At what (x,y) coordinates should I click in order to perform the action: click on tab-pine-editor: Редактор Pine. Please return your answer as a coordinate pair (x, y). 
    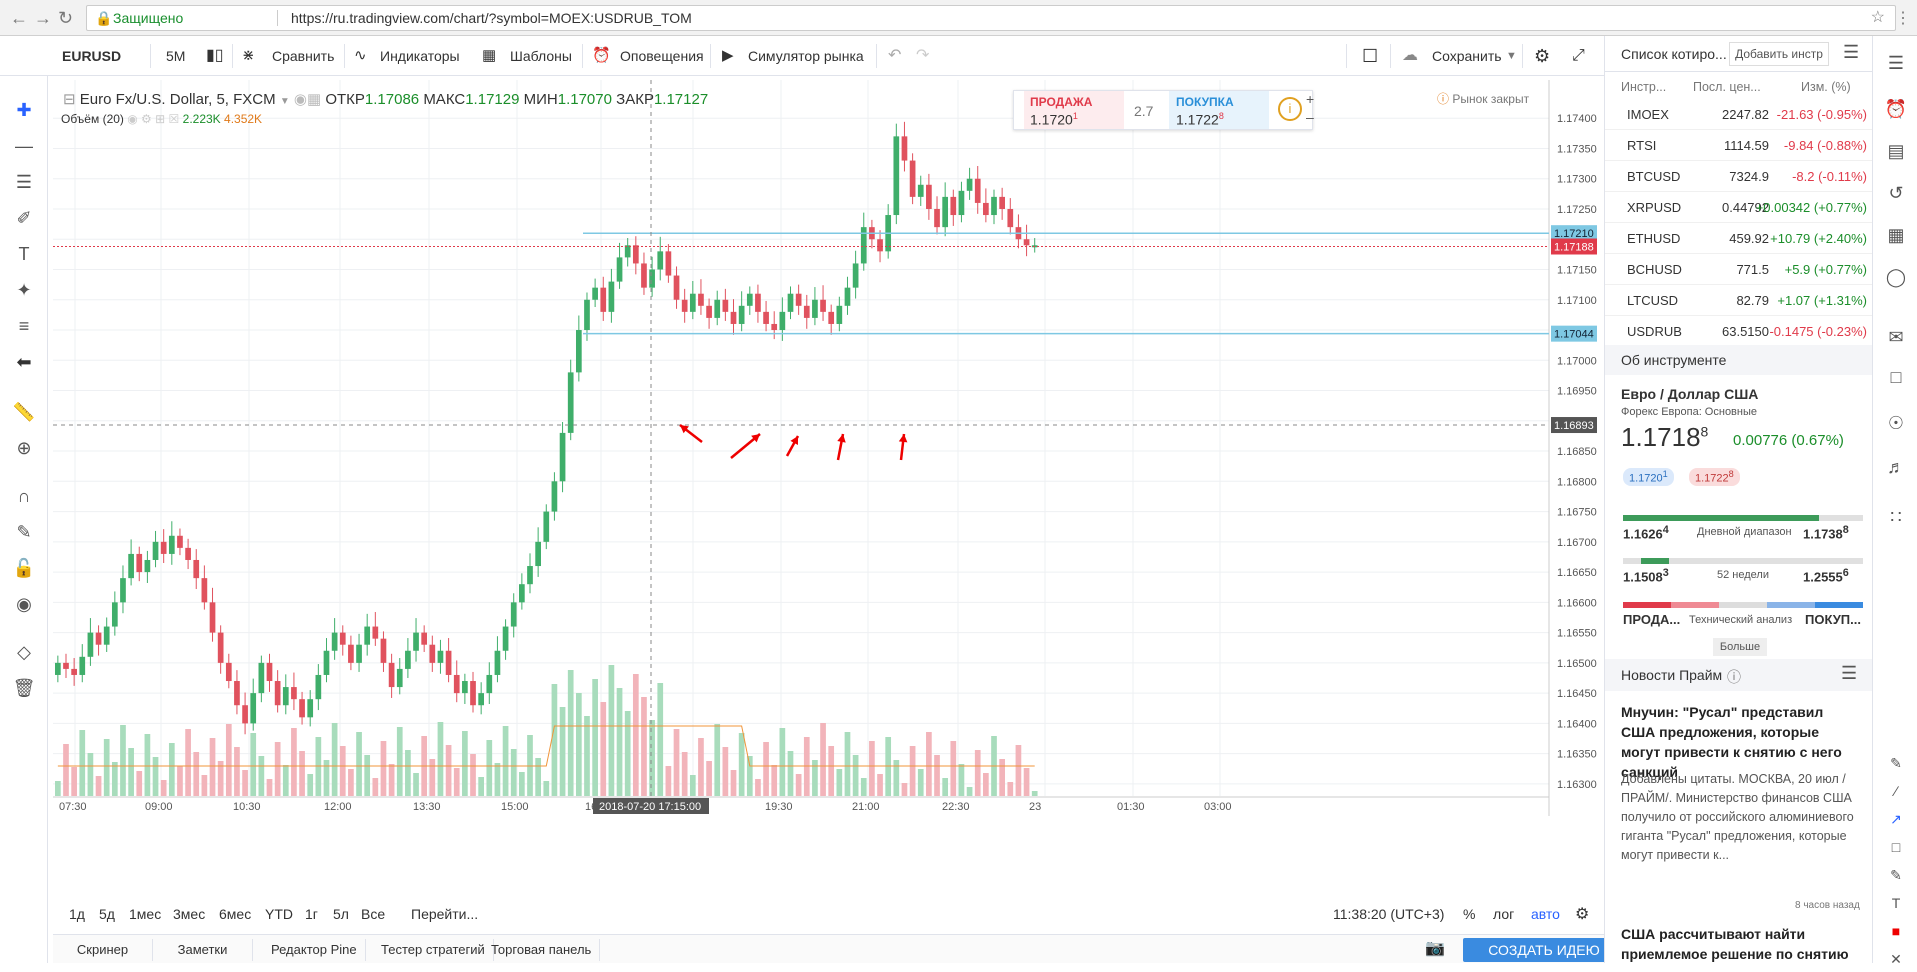
    Looking at the image, I should click on (314, 950).